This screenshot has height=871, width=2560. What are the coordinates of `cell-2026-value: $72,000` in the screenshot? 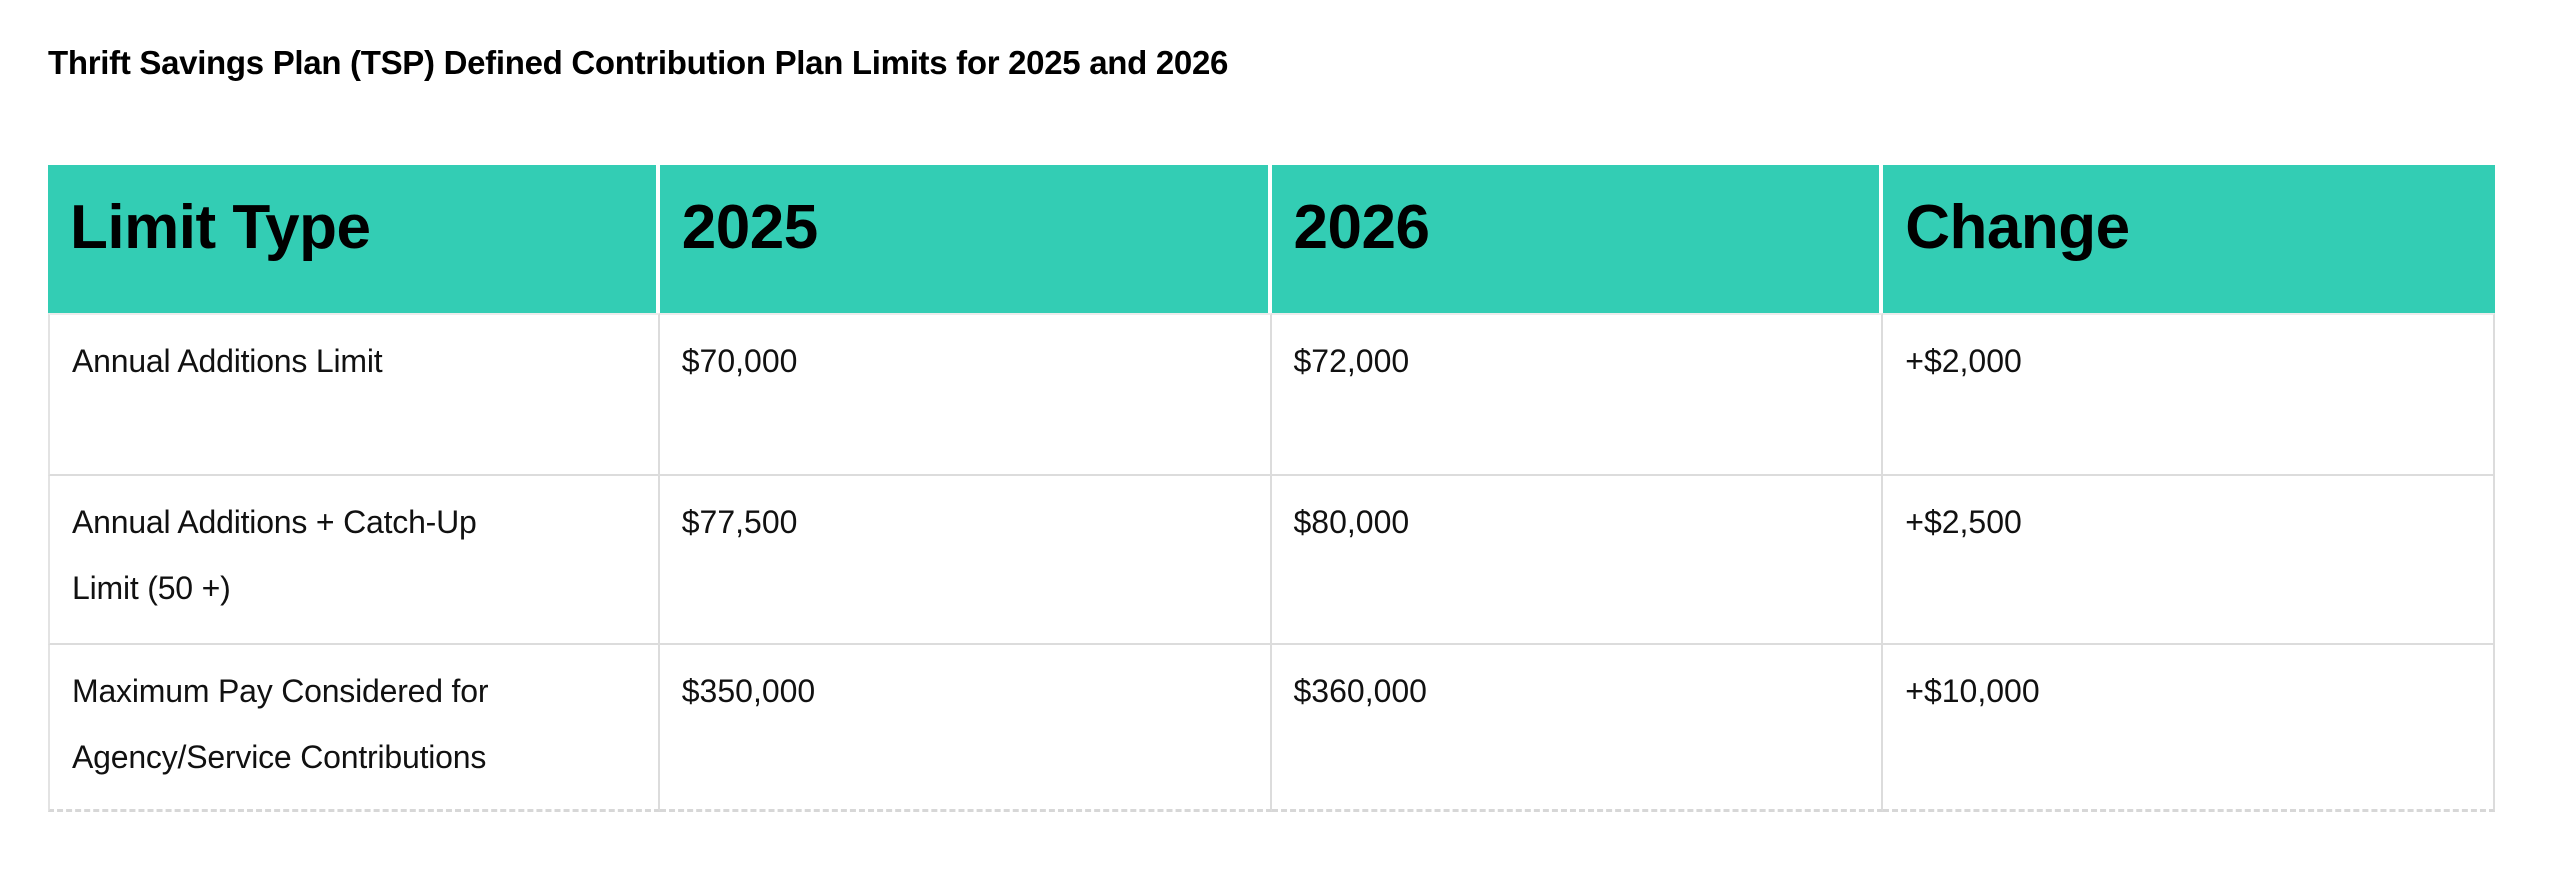 It's located at (1577, 394).